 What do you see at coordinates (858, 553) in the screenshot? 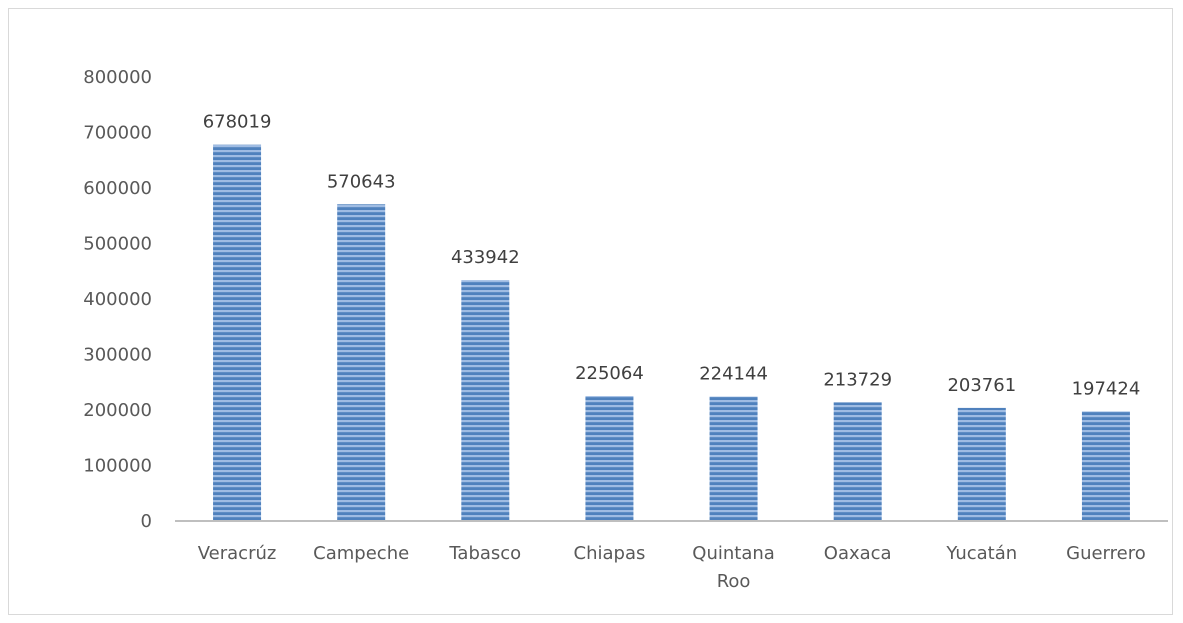
I see `x-tick-label: Oaxaca` at bounding box center [858, 553].